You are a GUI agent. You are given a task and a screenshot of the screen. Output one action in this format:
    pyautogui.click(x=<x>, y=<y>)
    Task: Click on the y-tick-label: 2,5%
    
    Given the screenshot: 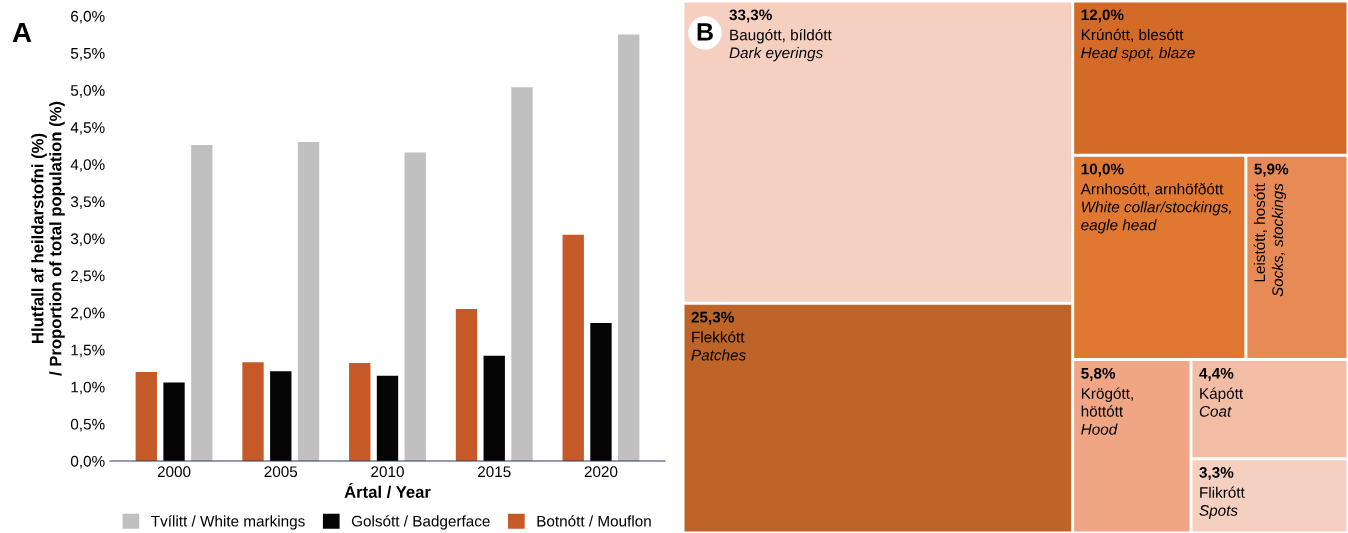 What is the action you would take?
    pyautogui.click(x=88, y=277)
    